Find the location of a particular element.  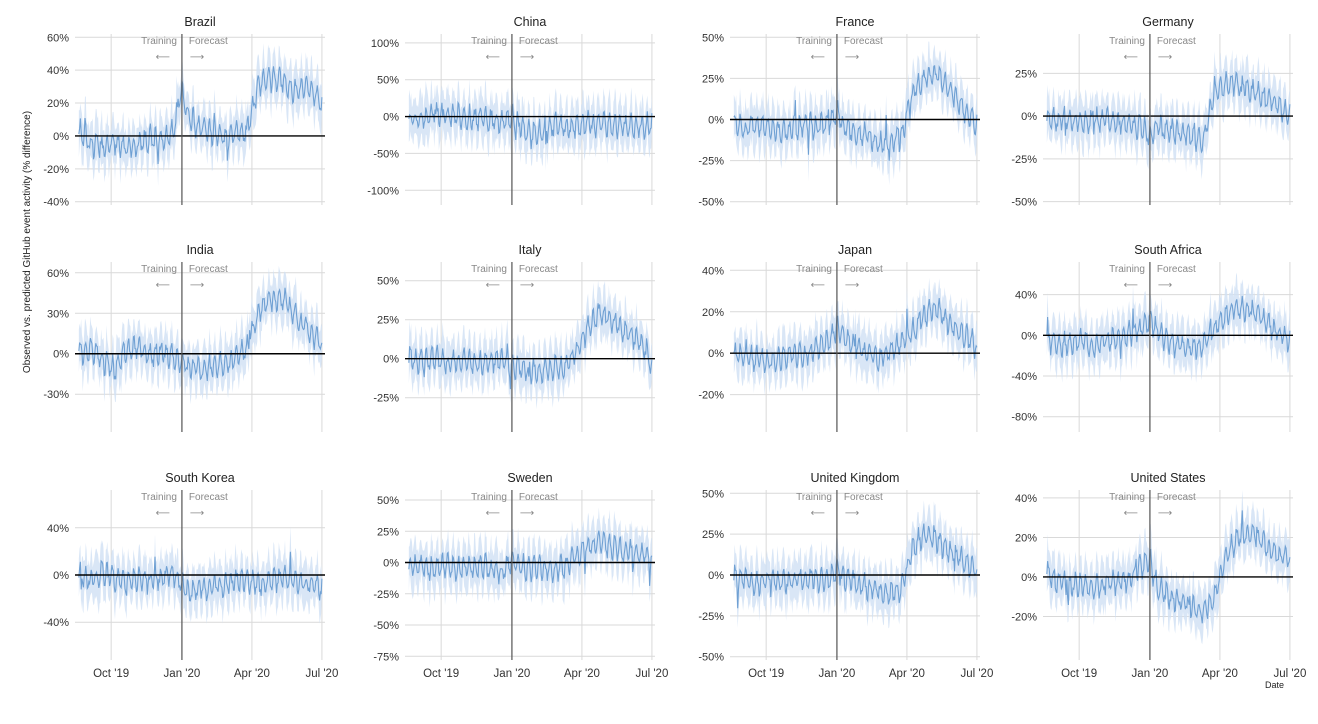

prediction-band-france is located at coordinates (855, 113).